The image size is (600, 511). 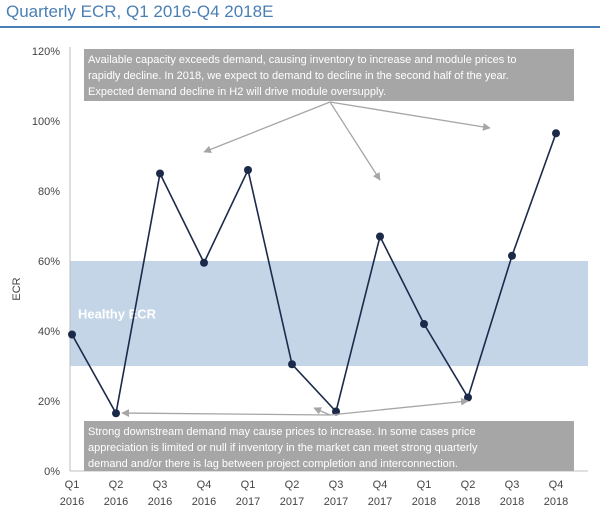 I want to click on healthy-ecr-label: Healthy ECR, so click(x=117, y=314).